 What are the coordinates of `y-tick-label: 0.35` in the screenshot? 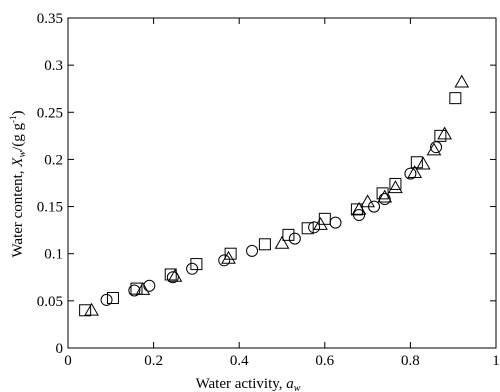 It's located at (50, 19).